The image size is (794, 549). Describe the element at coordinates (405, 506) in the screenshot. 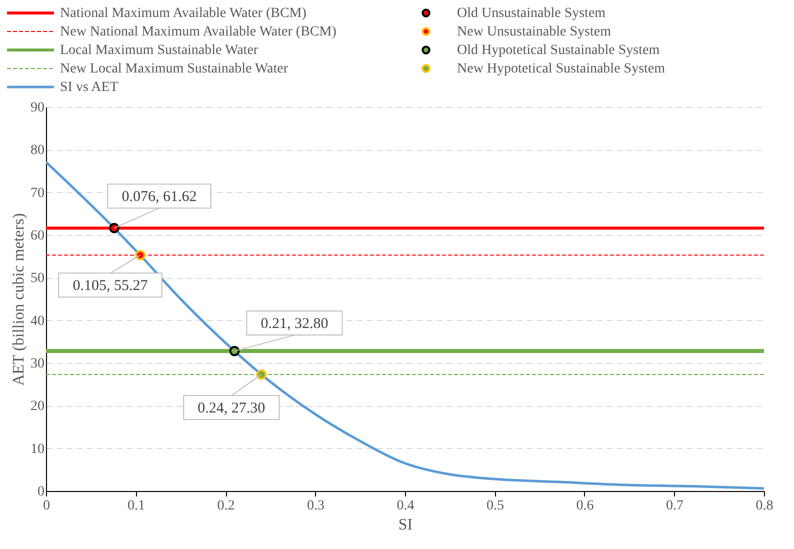

I see `x-tick-label: 0.4` at that location.